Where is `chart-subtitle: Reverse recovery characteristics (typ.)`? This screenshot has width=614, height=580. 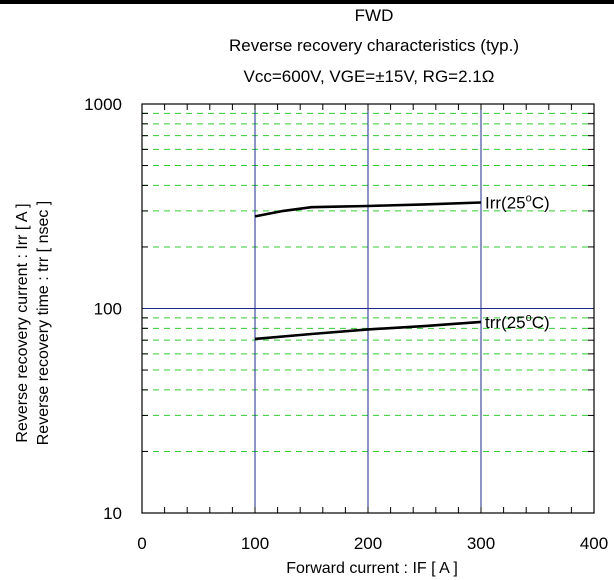 chart-subtitle: Reverse recovery characteristics (typ.) is located at coordinates (374, 45).